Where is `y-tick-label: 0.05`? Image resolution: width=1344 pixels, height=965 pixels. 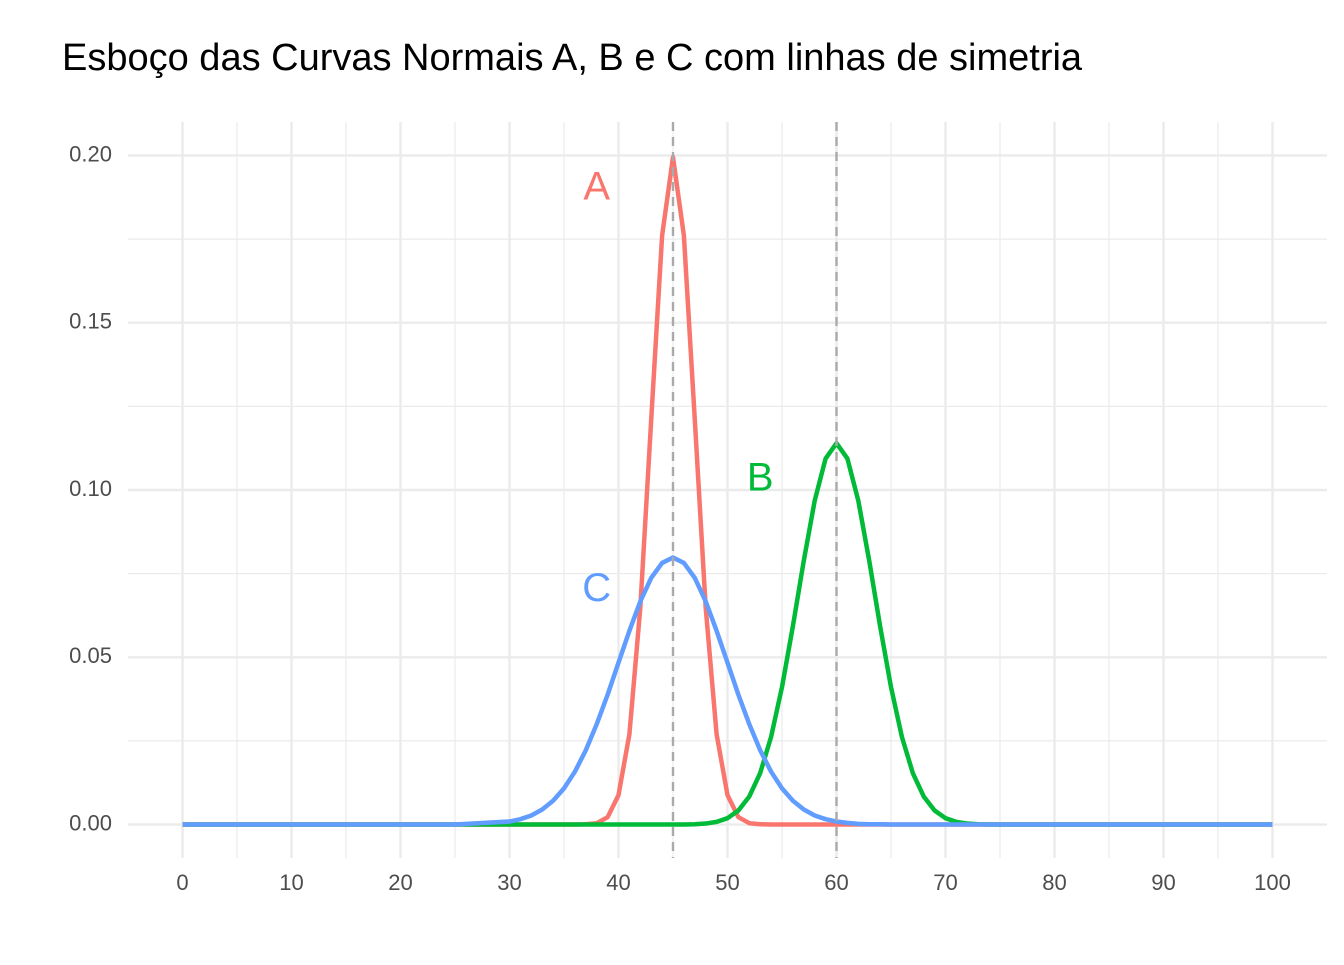
y-tick-label: 0.05 is located at coordinates (90, 655).